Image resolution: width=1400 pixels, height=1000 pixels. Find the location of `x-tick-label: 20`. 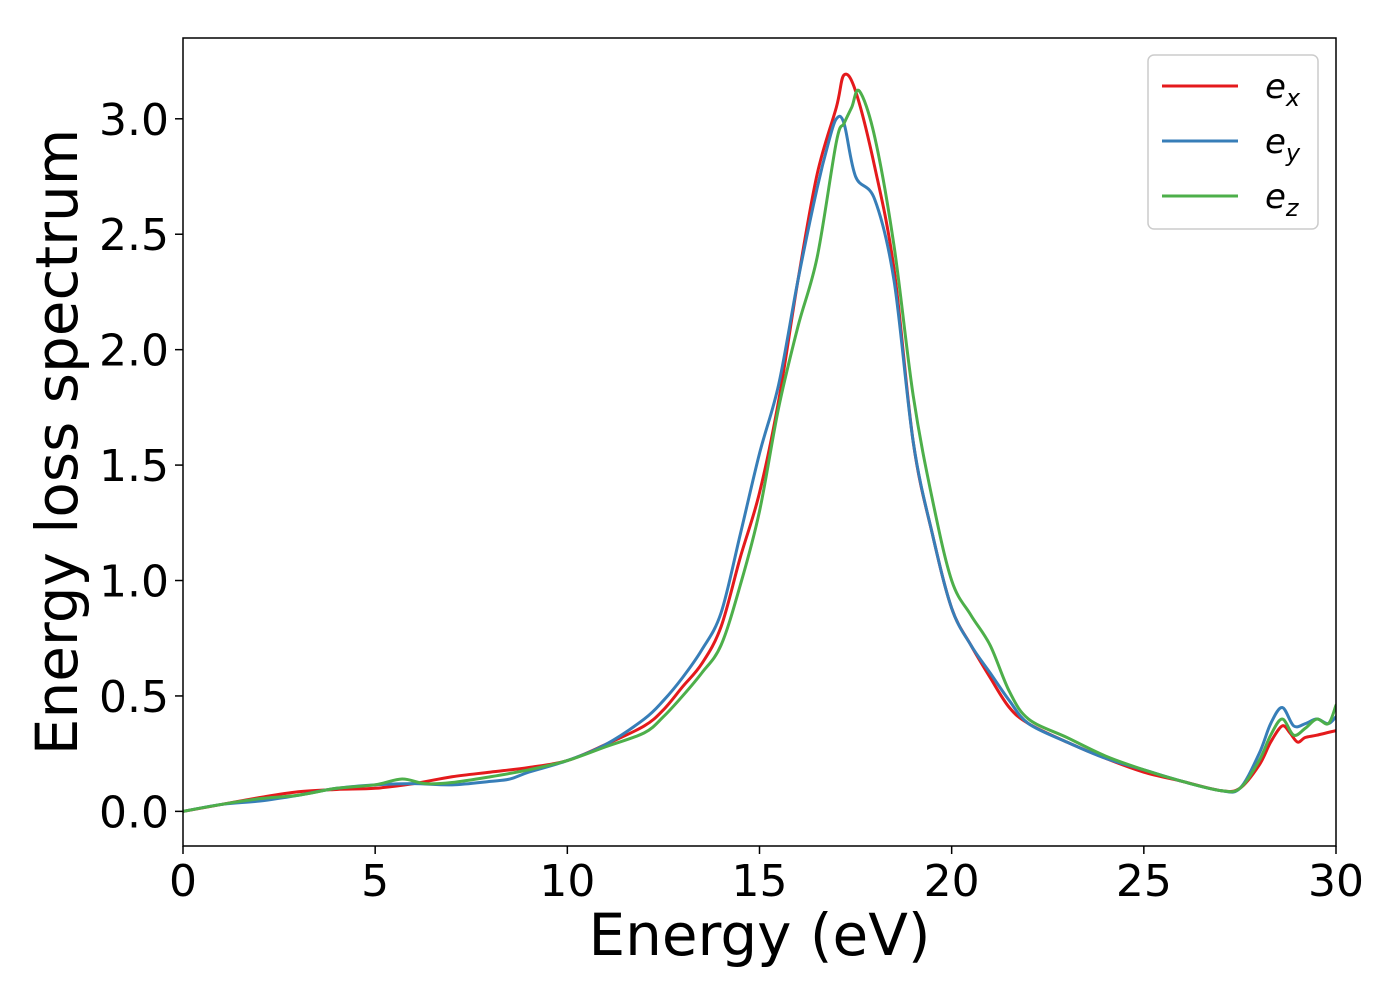

x-tick-label: 20 is located at coordinates (952, 881).